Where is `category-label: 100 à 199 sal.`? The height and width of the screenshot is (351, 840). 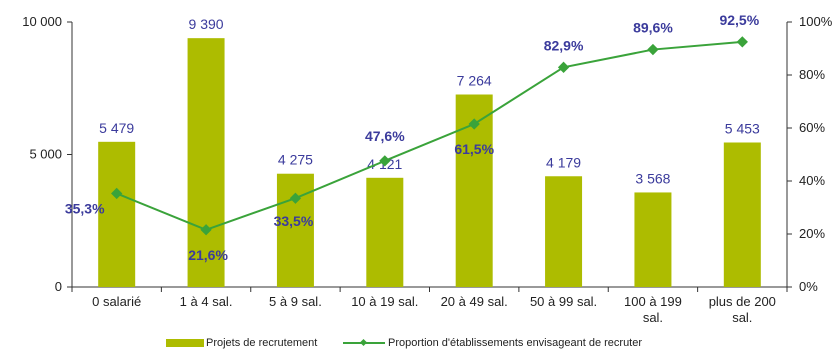 category-label: 100 à 199 sal. is located at coordinates (653, 309).